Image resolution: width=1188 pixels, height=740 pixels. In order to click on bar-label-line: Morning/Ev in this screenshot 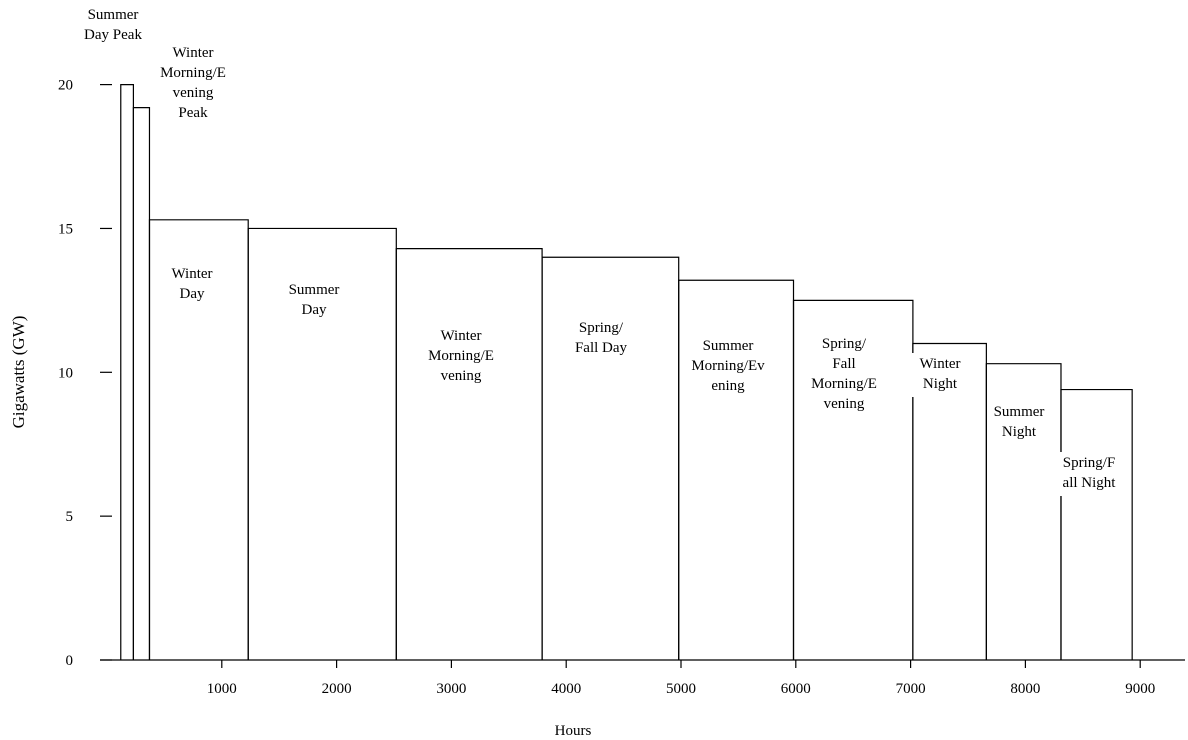, I will do `click(728, 366)`.